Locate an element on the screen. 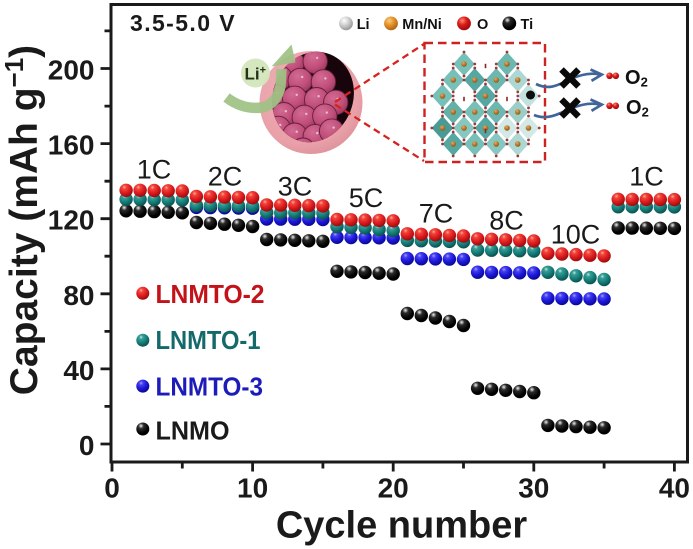 This screenshot has width=693, height=549. svg-text: 160 is located at coordinates (71, 145).